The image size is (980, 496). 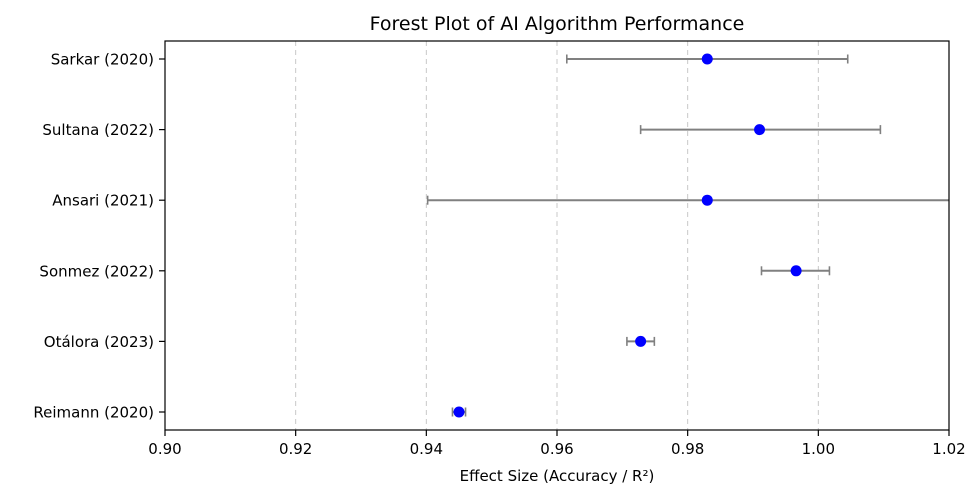 What do you see at coordinates (103, 201) in the screenshot?
I see `study-label: Ansari (2021)` at bounding box center [103, 201].